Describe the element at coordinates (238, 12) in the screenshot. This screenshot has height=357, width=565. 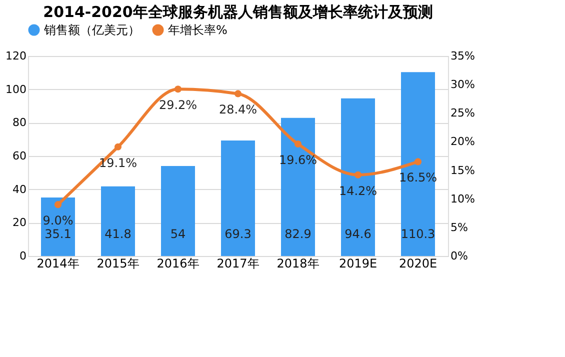
I see `chart-title: 2014-2020年全球服务机器人销售额及增长率统计及预测` at that location.